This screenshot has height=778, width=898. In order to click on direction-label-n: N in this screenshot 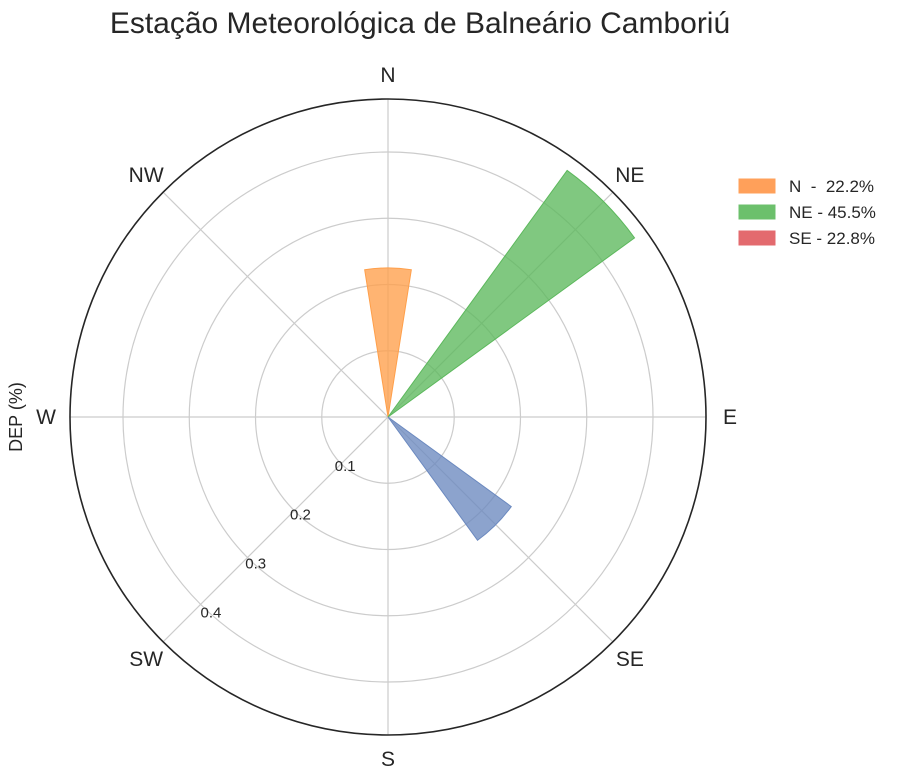, I will do `click(387, 75)`.